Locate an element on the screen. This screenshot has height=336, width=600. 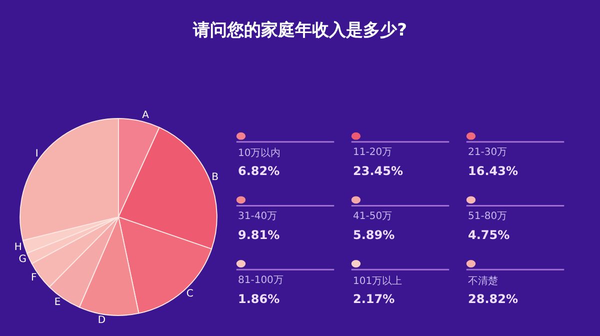
data-label: 16.43% is located at coordinates (493, 171).